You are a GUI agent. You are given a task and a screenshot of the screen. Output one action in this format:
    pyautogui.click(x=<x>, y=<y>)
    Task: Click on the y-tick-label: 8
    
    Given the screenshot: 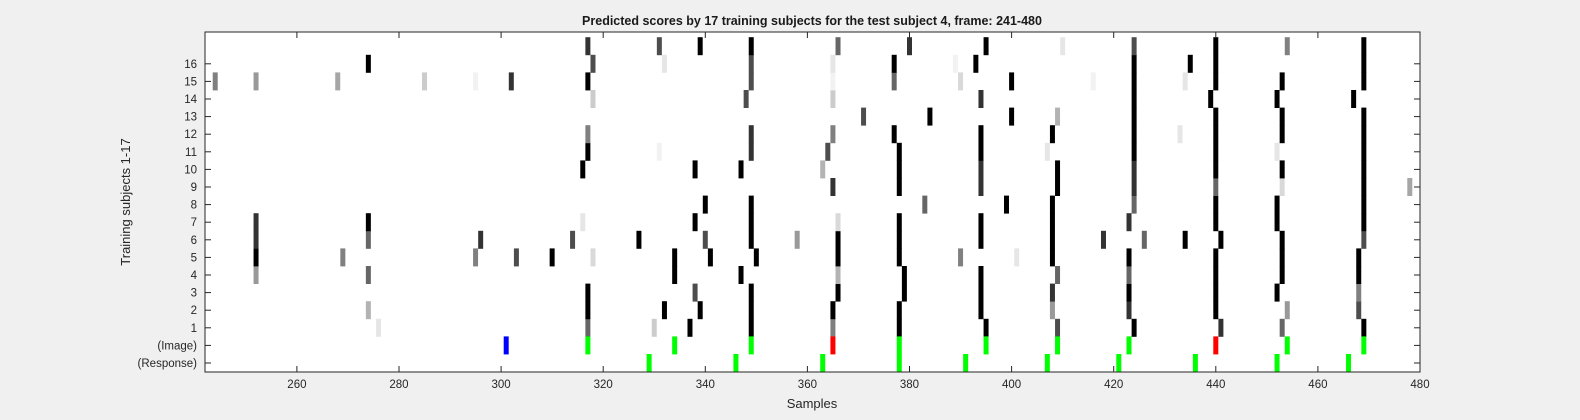 What is the action you would take?
    pyautogui.click(x=194, y=206)
    